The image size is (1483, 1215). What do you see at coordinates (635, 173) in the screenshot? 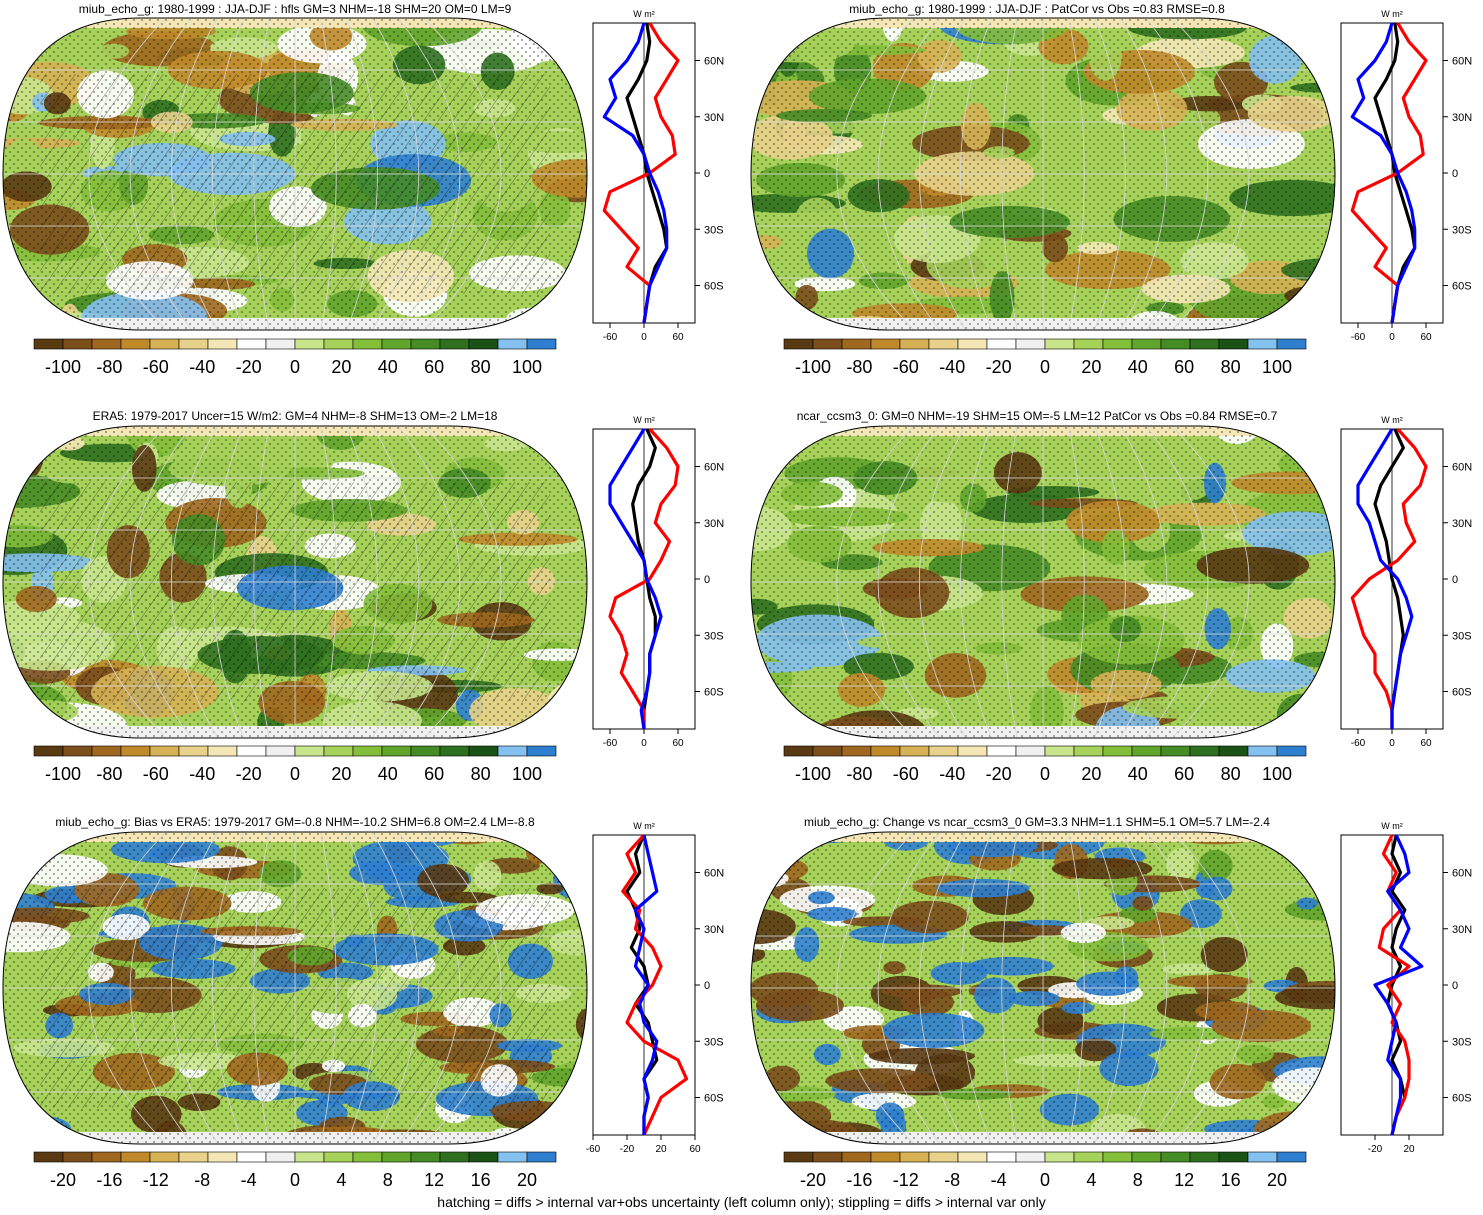
I see `blue-series-line` at bounding box center [635, 173].